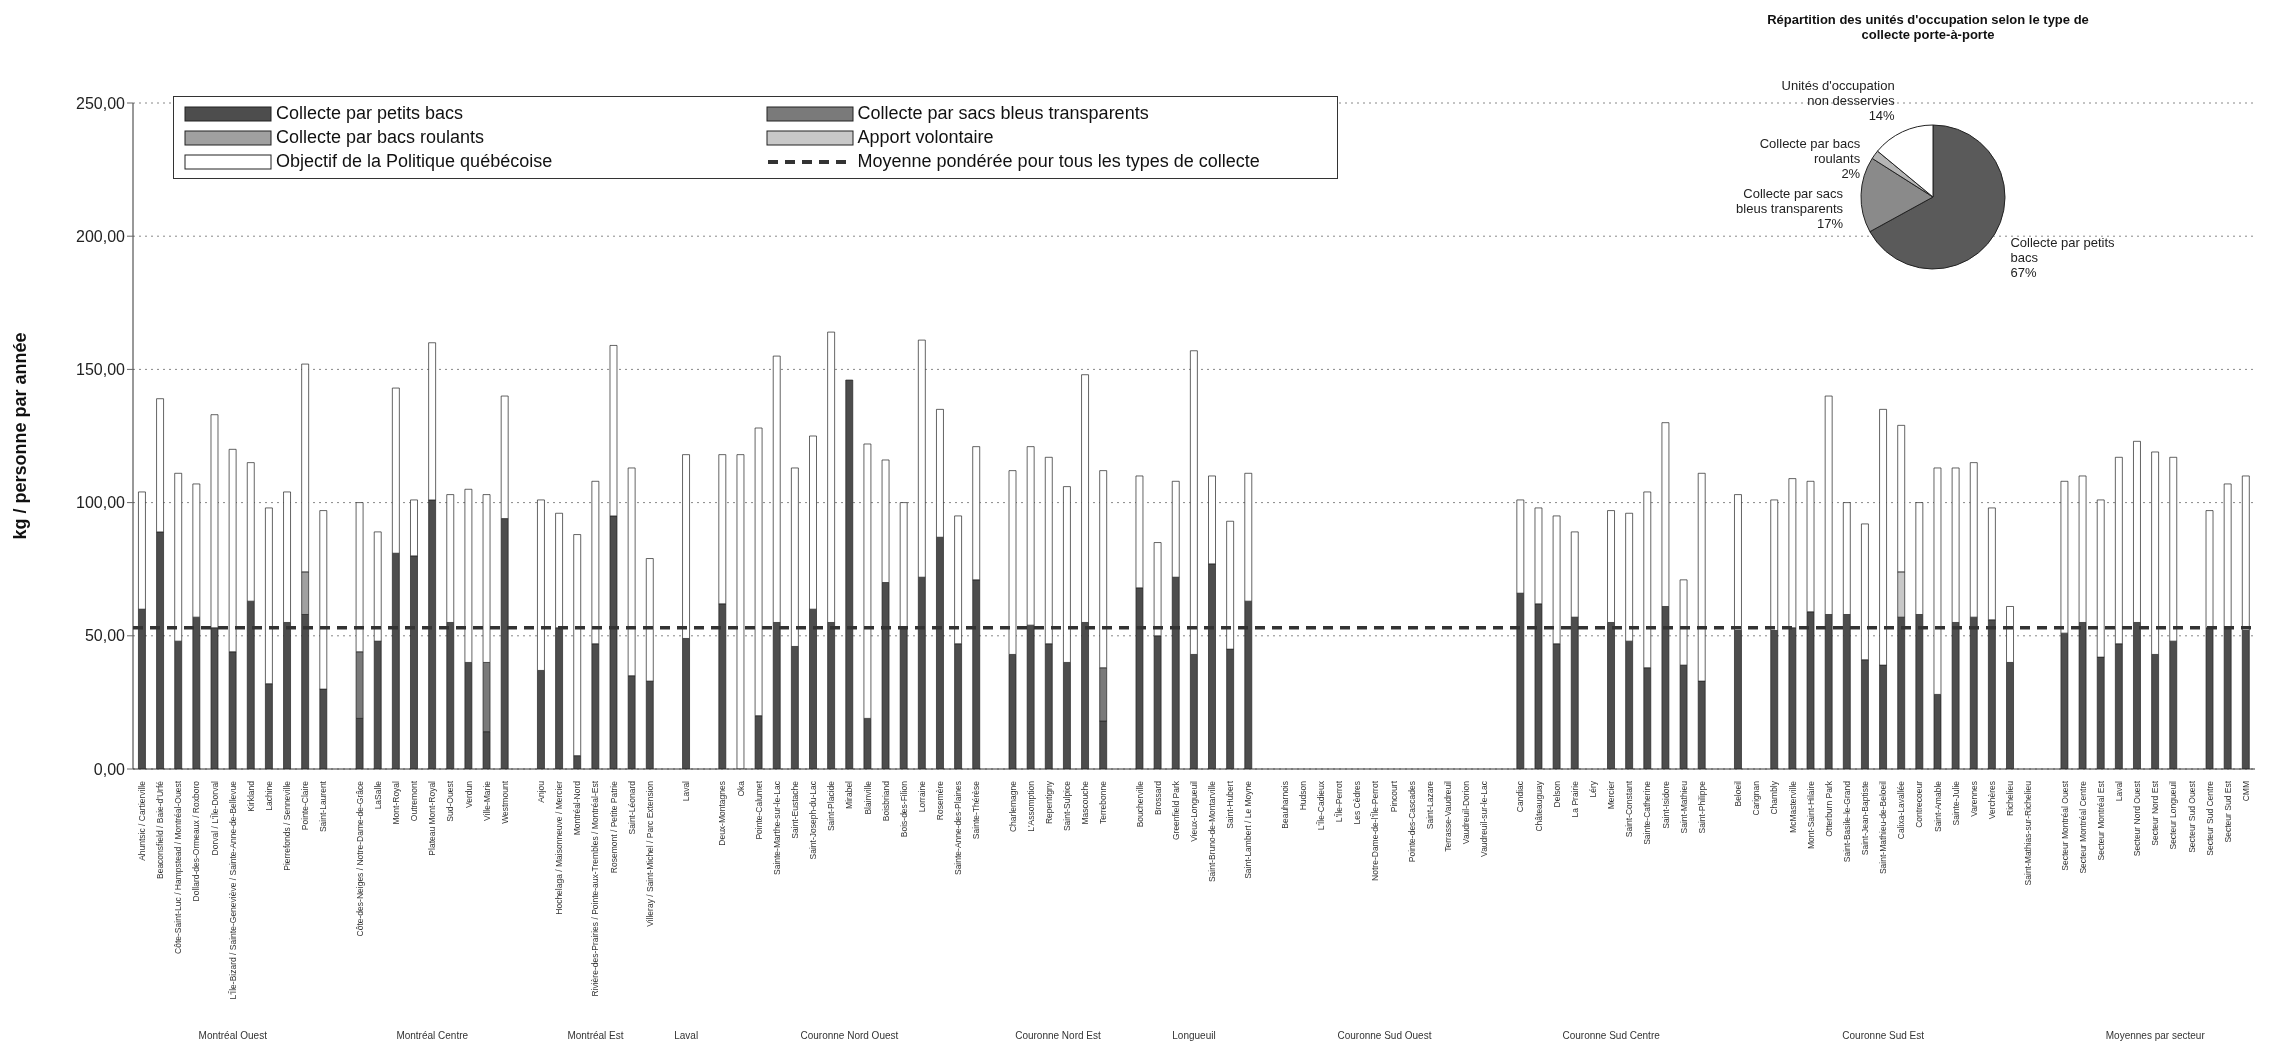  What do you see at coordinates (2227, 811) in the screenshot?
I see `x-tick-label: Secteur Sud Est` at bounding box center [2227, 811].